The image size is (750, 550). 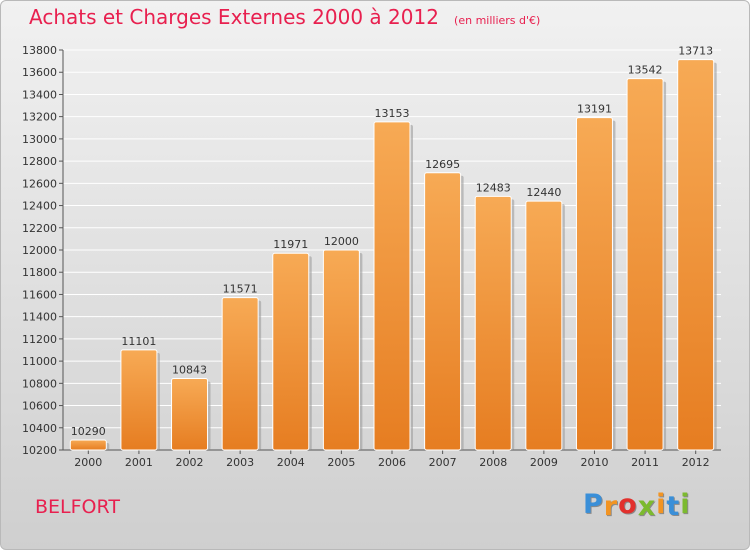 I want to click on x-tick-label: 2010, so click(x=594, y=462).